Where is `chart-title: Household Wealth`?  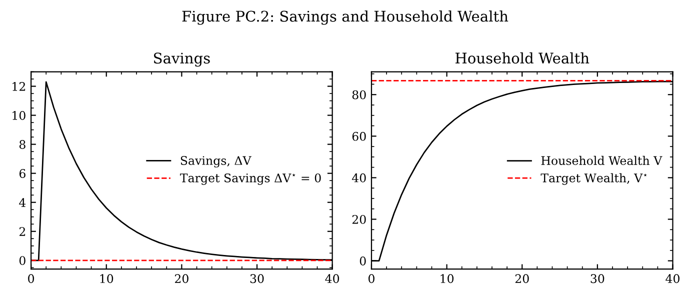
chart-title: Household Wealth is located at coordinates (522, 58).